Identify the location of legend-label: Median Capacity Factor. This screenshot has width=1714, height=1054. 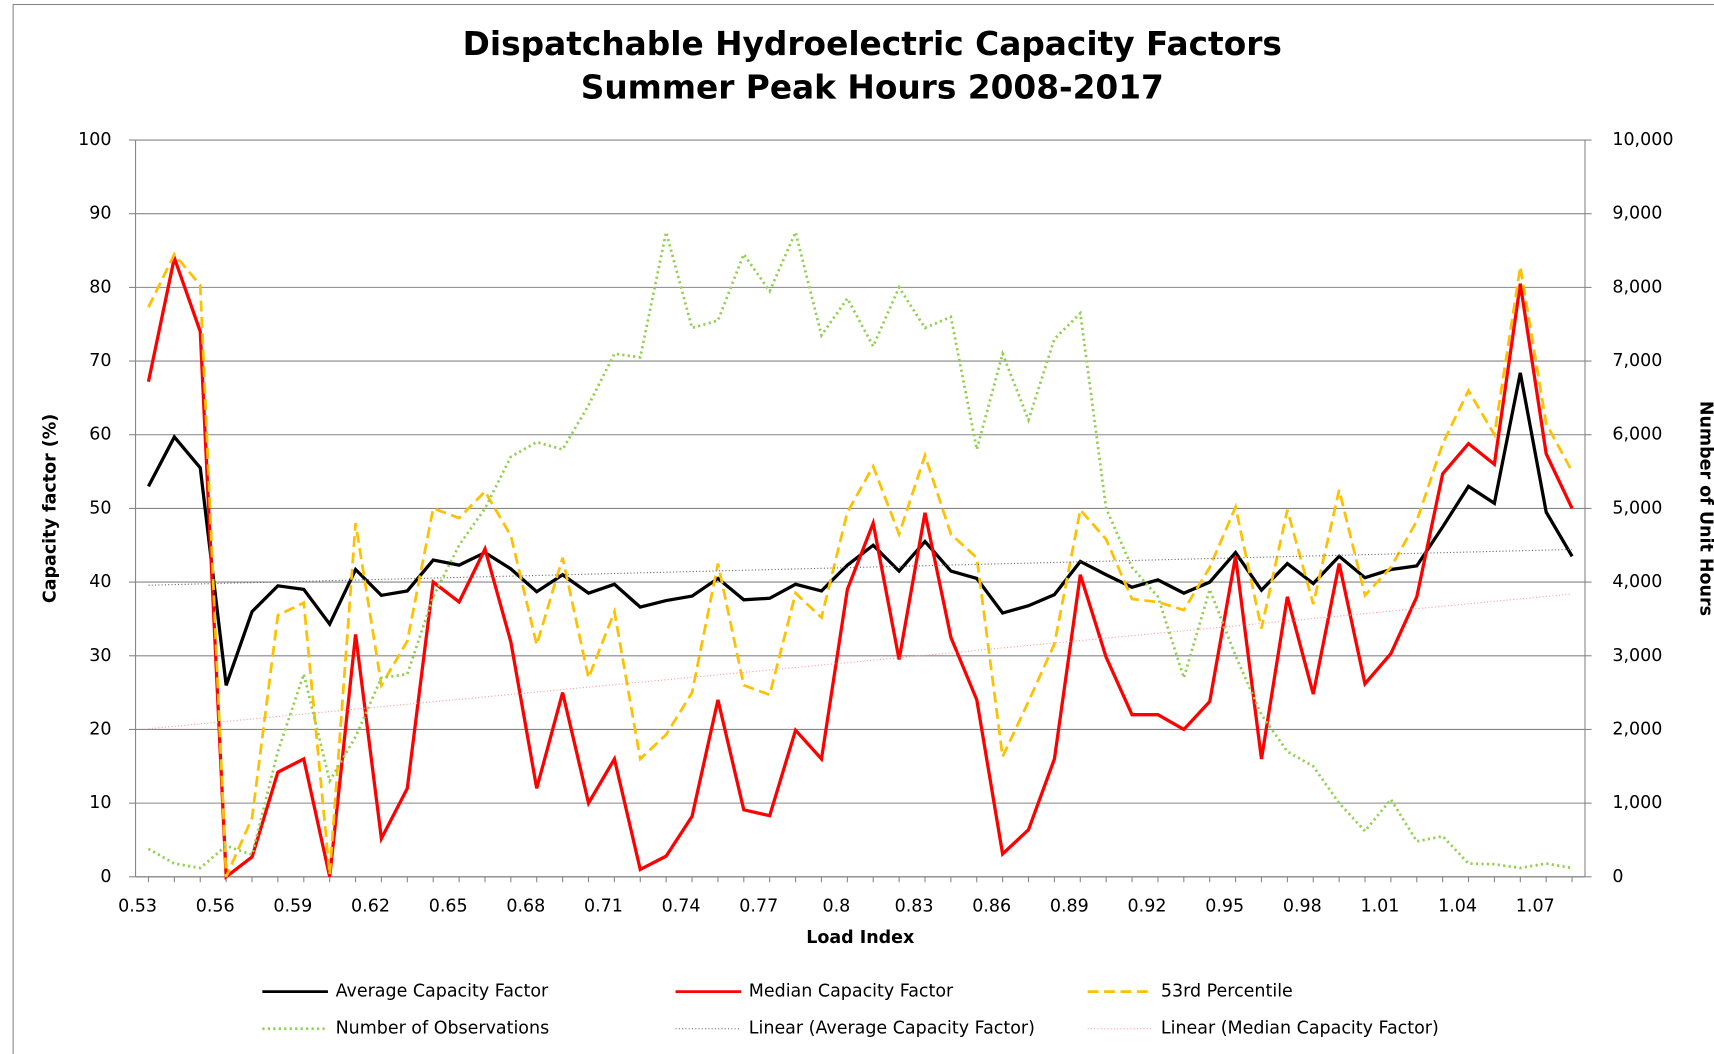
(851, 992).